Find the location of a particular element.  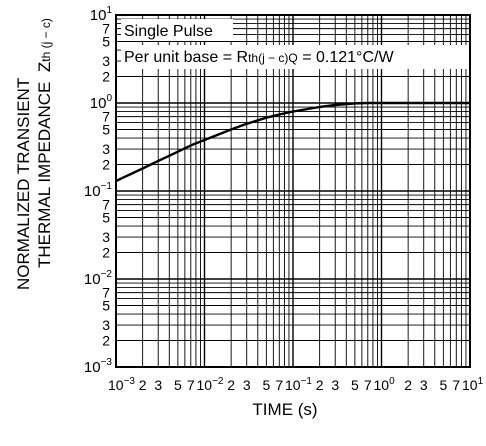

y-axis-label-subscript: th (j − c) is located at coordinates (46, 40).